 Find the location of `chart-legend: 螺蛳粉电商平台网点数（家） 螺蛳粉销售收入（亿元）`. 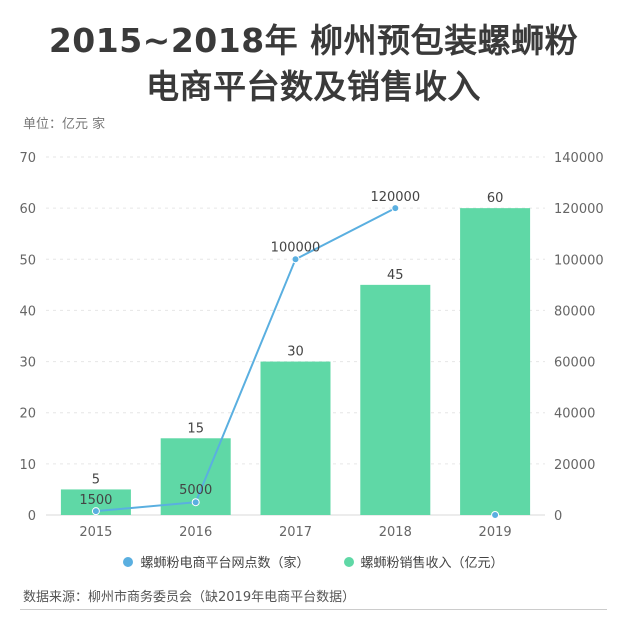

chart-legend: 螺蛳粉电商平台网点数（家） 螺蛳粉销售收入（亿元） is located at coordinates (313, 561).